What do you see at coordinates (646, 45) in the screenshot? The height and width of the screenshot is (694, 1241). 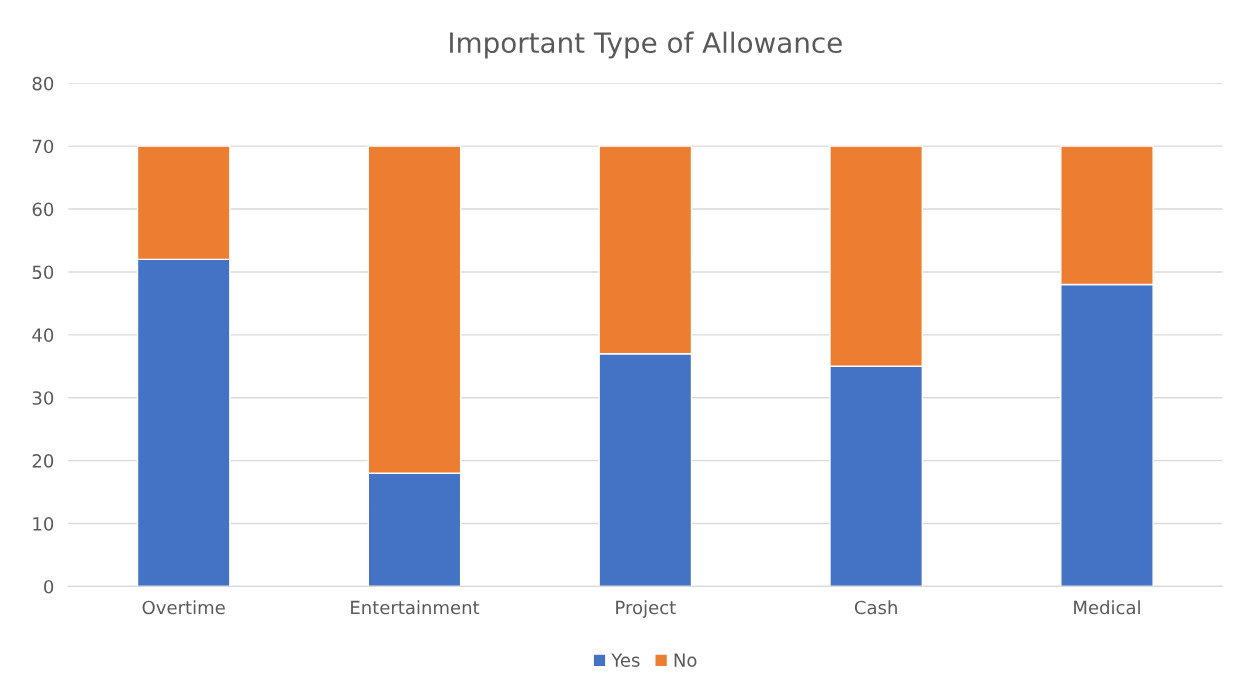 I see `chart-title: Important Type of Allowance` at bounding box center [646, 45].